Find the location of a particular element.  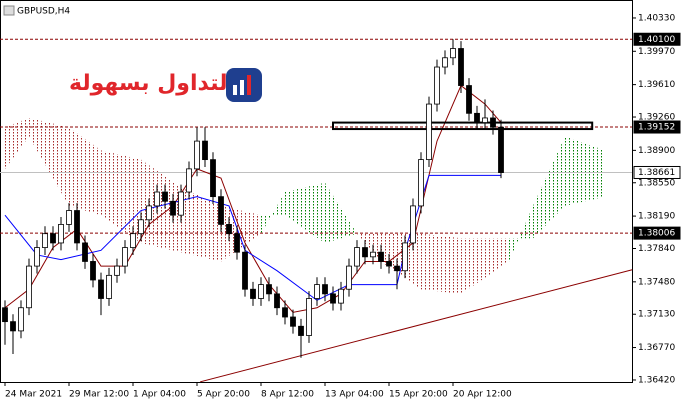

y-tick-label: 1.36420 is located at coordinates (656, 380).